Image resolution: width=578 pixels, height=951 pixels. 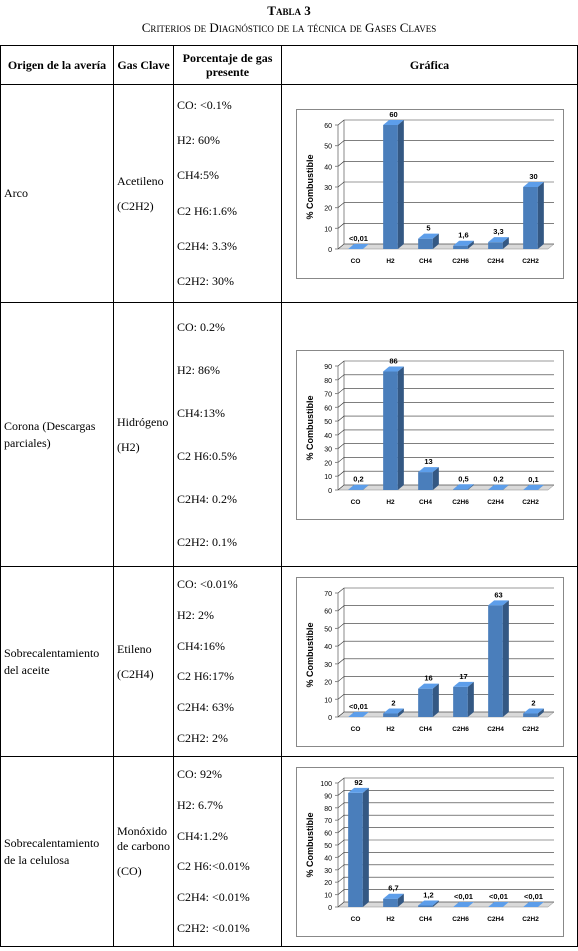 What do you see at coordinates (128, 446) in the screenshot?
I see `gas-line: (H2)` at bounding box center [128, 446].